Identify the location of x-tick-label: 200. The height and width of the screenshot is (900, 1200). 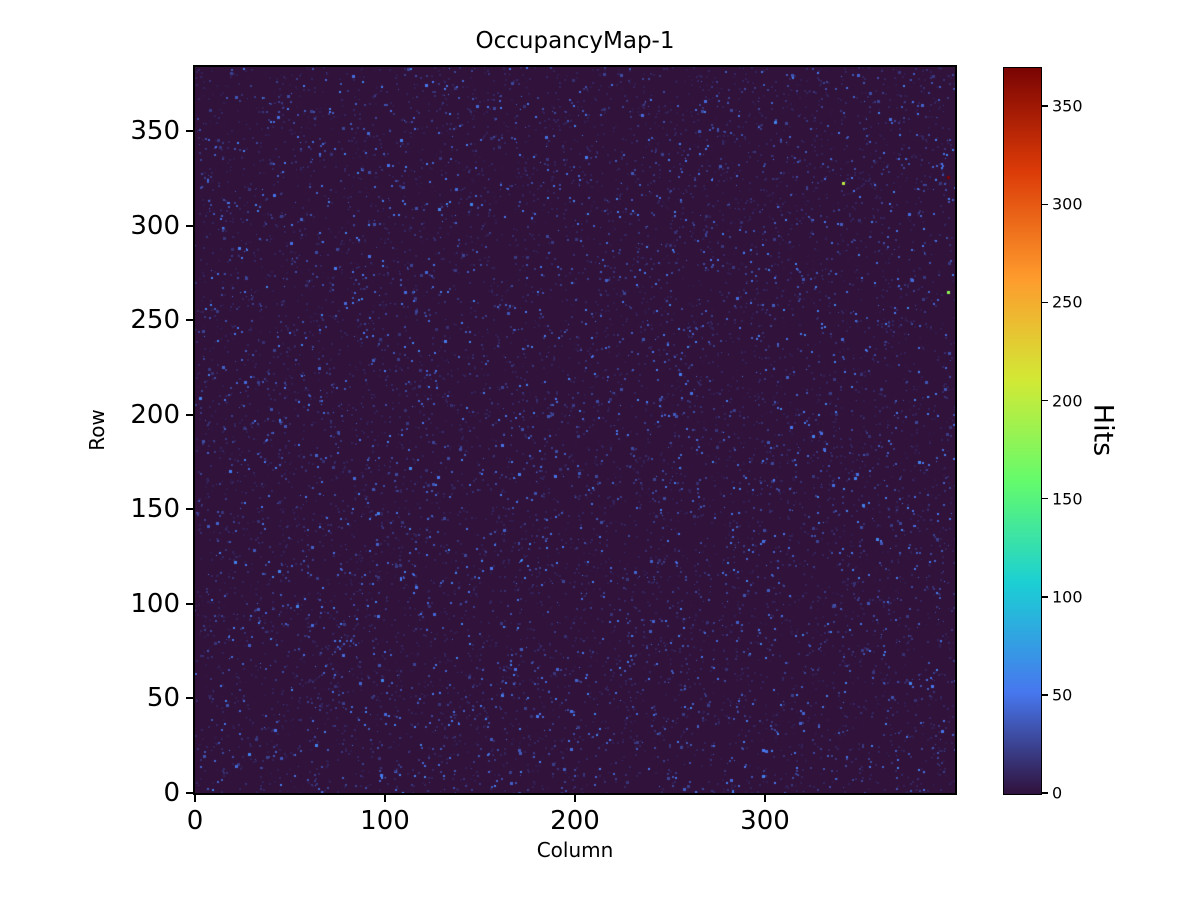
(575, 821).